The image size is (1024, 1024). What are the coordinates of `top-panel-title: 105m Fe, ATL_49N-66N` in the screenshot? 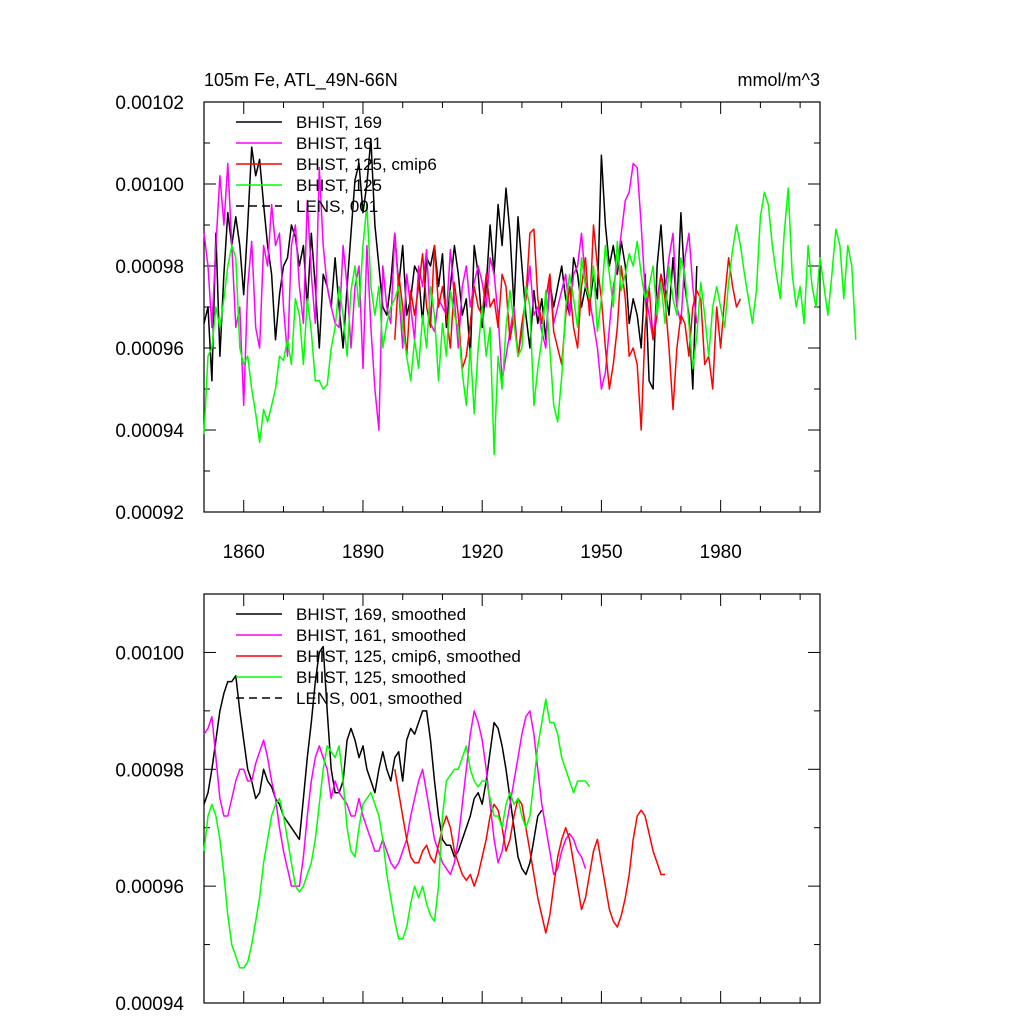 It's located at (301, 80).